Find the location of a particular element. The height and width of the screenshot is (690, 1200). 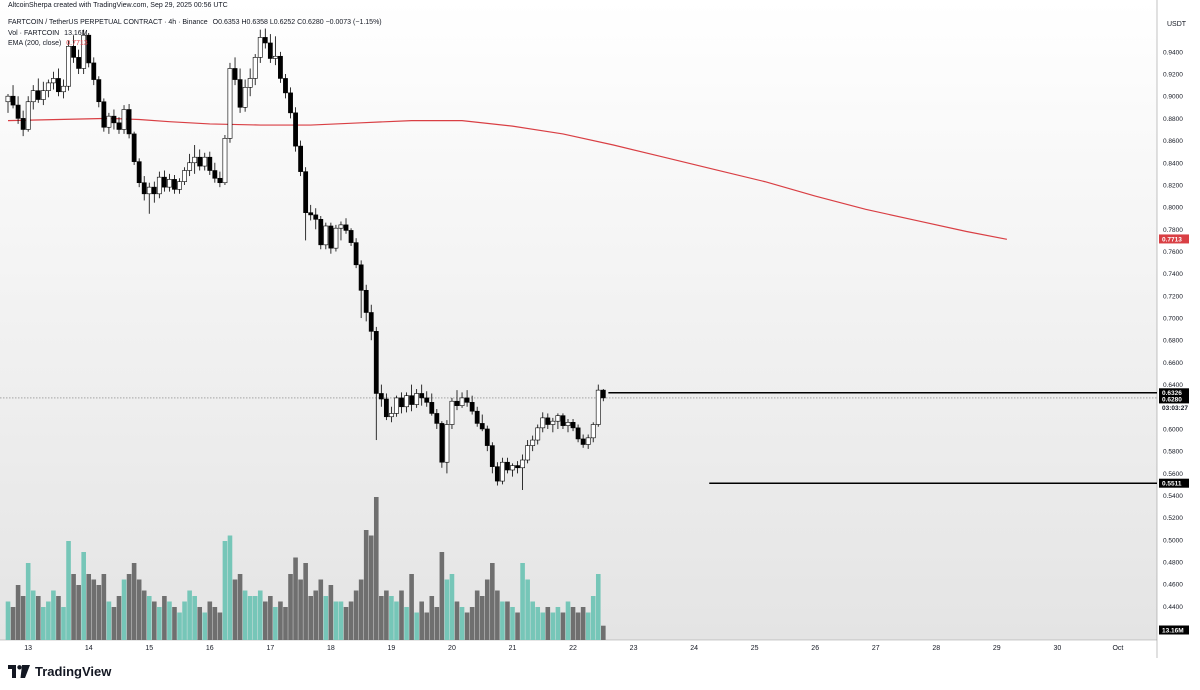

time-axis: 13 14 15 16 17 18 19 20 21 22 23 24 25 26 27 28 29 30 Oct is located at coordinates (573, 648).